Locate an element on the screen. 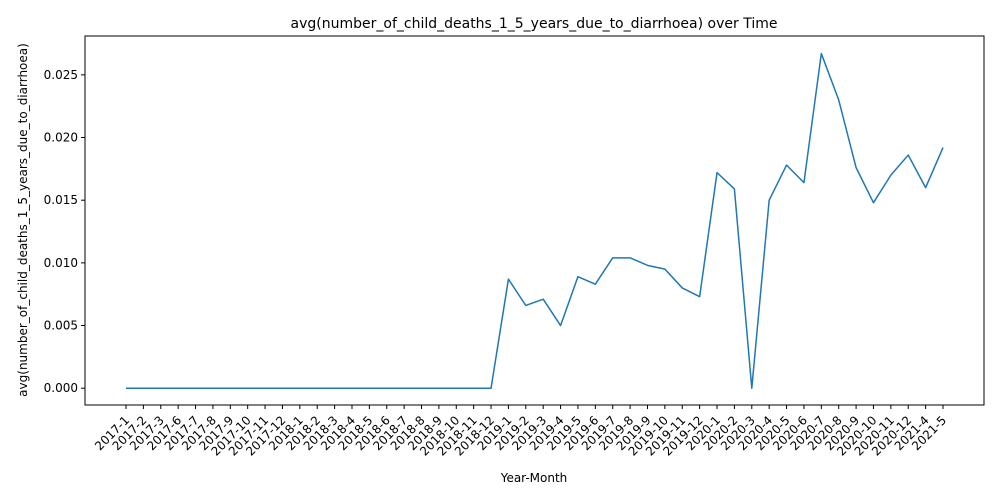 The image size is (1000, 500). y-axis: 0.000 0.005 0.010 0.015 0.020 0.025 is located at coordinates (64, 231).